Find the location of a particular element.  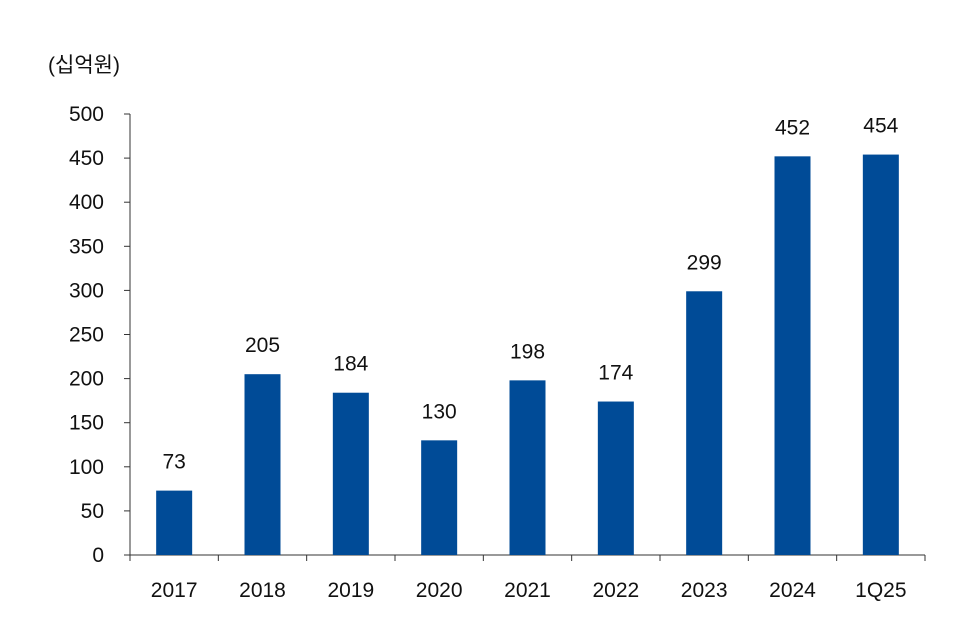

x-tick-label-2020: 2020 is located at coordinates (439, 590).